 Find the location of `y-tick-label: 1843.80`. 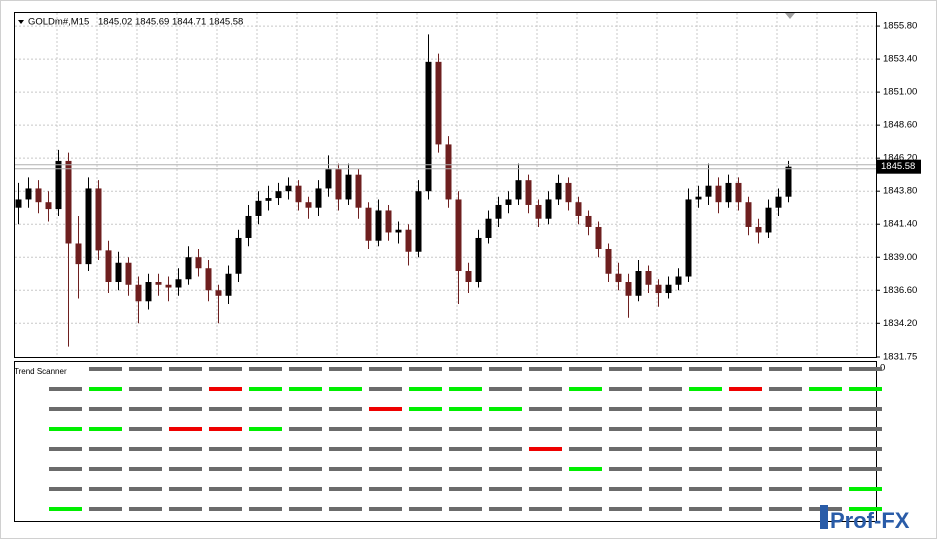

y-tick-label: 1843.80 is located at coordinates (900, 191).